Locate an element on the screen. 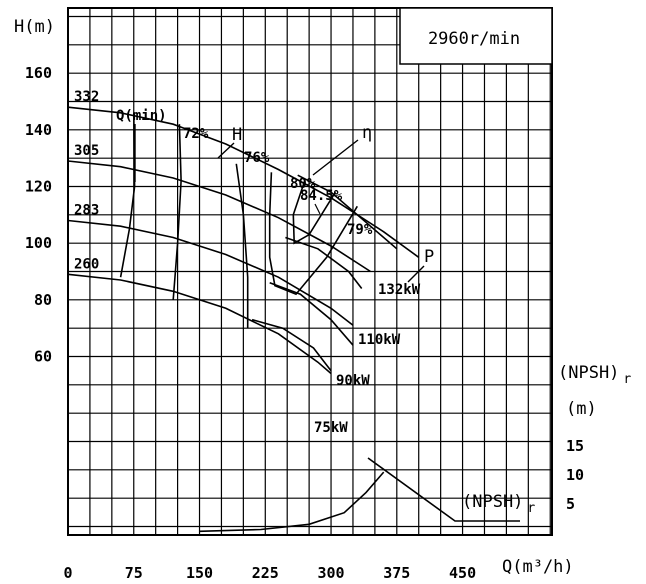 Image resolution: width=646 pixels, height=584 pixels. npsh-axis-title: (NPSH) r is located at coordinates (594, 375).